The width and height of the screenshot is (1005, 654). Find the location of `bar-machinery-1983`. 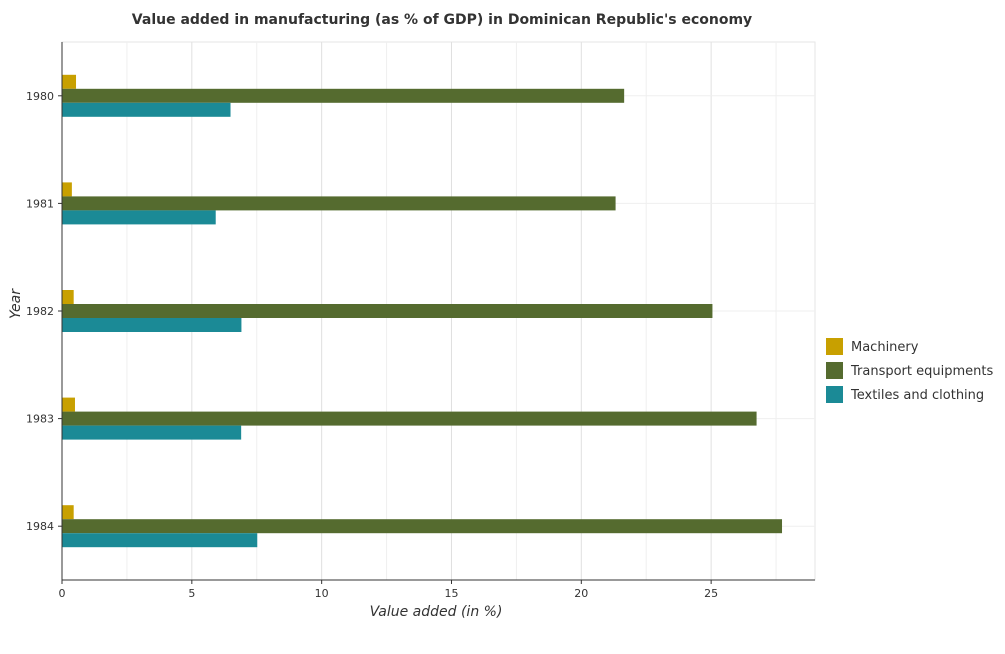

bar-machinery-1983 is located at coordinates (68, 404).